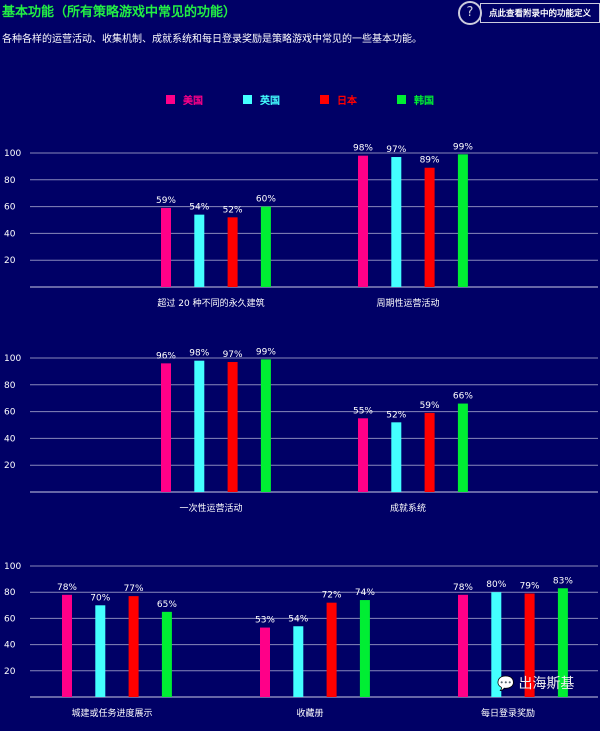 This screenshot has height=731, width=600. I want to click on data-label: 89%, so click(430, 161).